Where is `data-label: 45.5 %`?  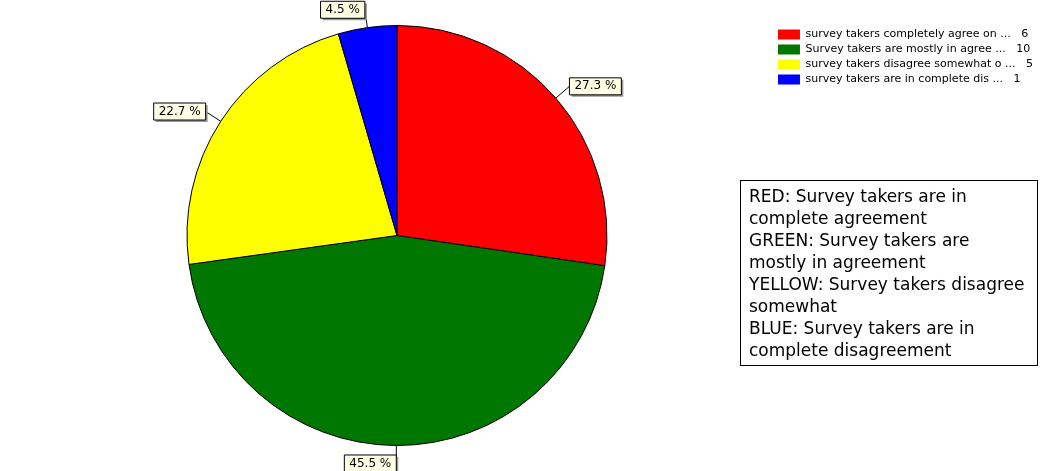
data-label: 45.5 % is located at coordinates (370, 462).